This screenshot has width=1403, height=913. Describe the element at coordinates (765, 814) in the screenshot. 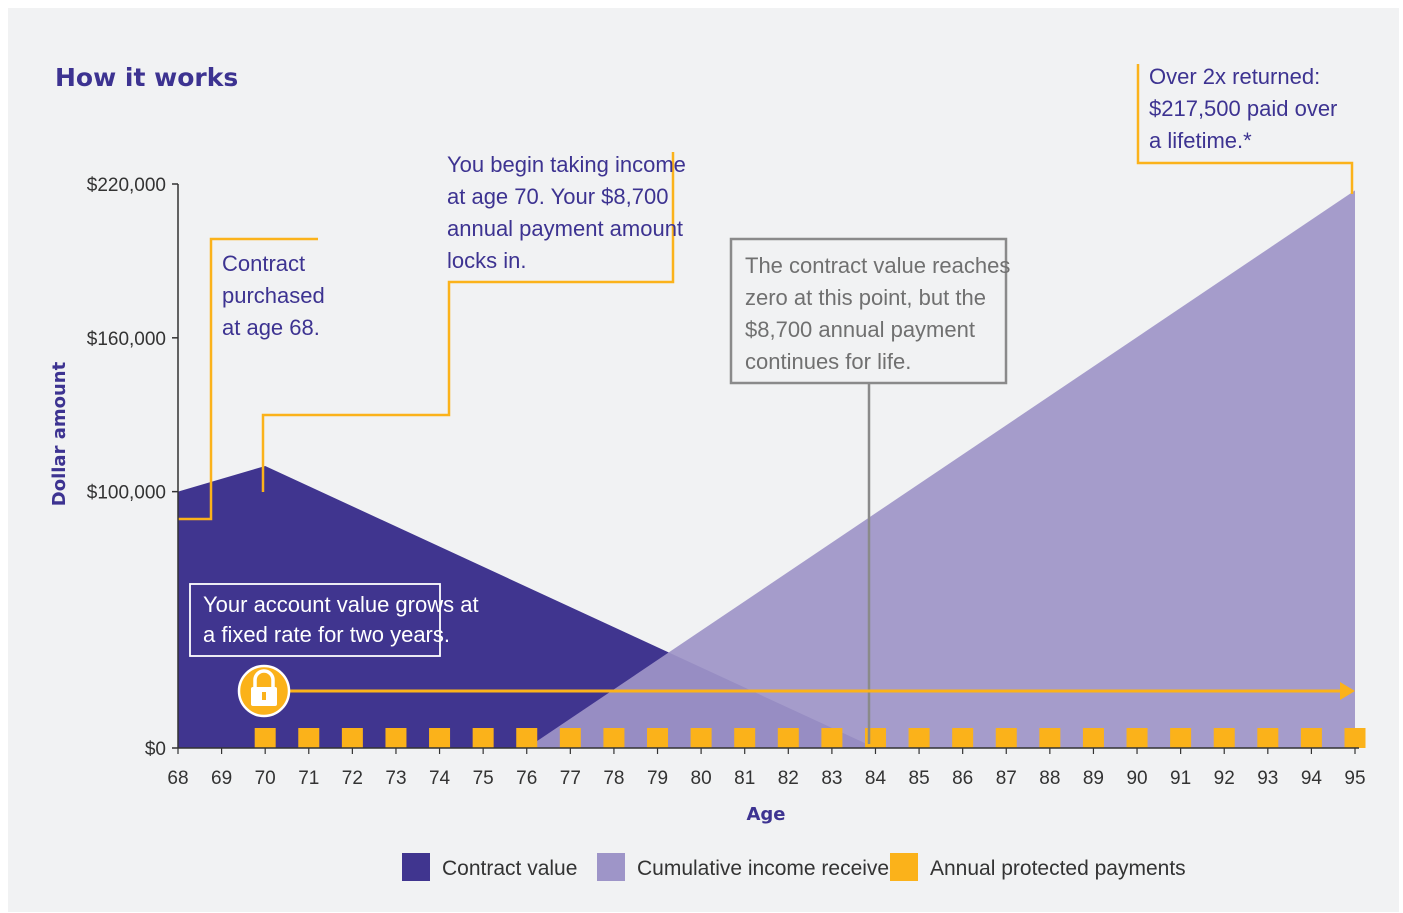

I see `x-axis-label: Age` at that location.